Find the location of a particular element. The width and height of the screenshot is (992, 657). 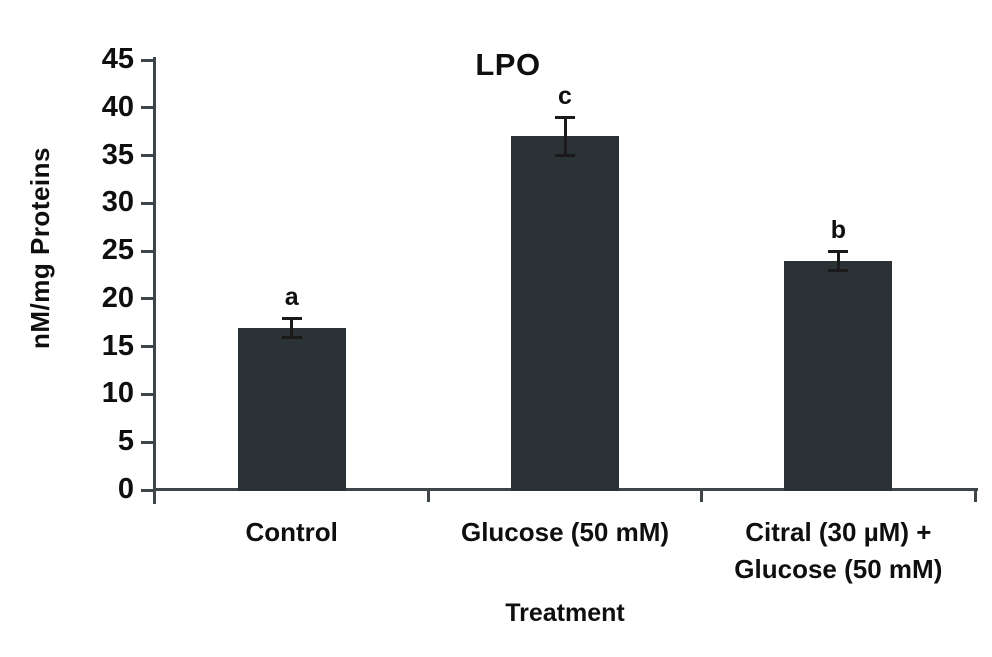

y-tick-label: 5 is located at coordinates (125, 441).